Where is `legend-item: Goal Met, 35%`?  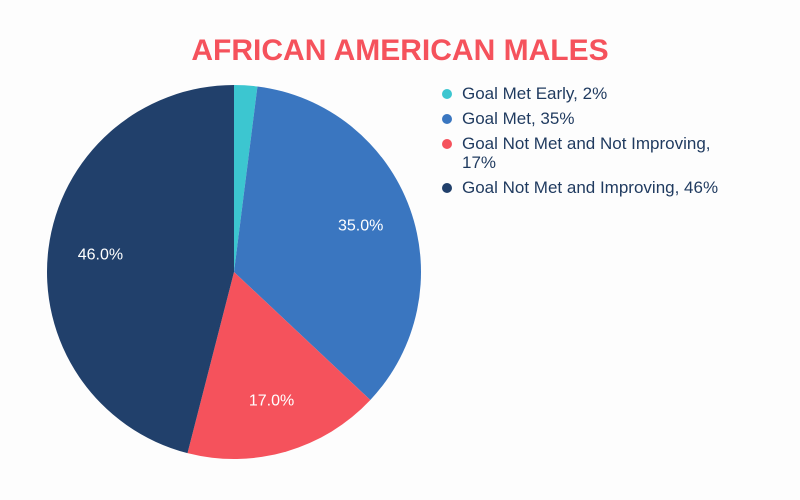 legend-item: Goal Met, 35% is located at coordinates (590, 118).